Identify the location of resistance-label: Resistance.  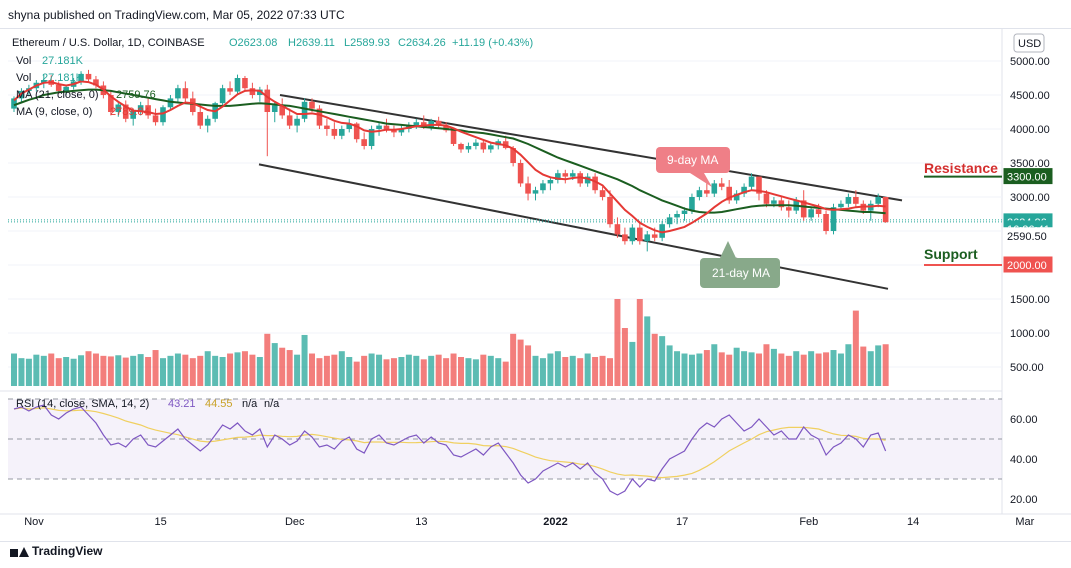
(961, 168).